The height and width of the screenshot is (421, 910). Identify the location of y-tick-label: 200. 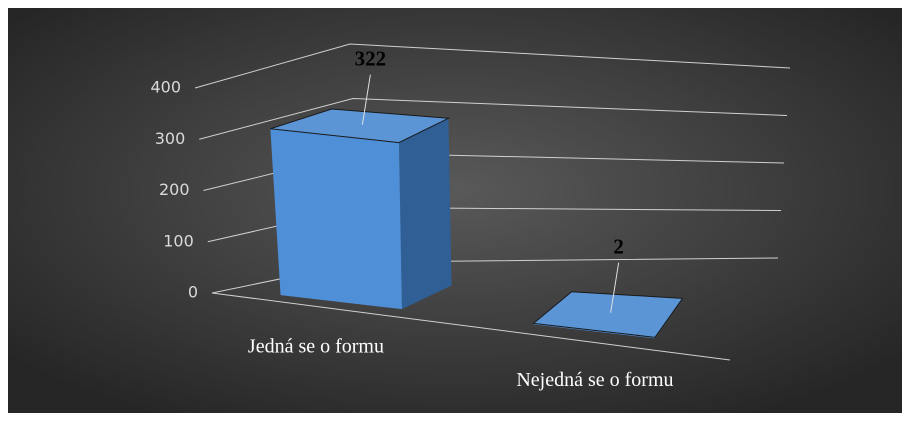
(174, 189).